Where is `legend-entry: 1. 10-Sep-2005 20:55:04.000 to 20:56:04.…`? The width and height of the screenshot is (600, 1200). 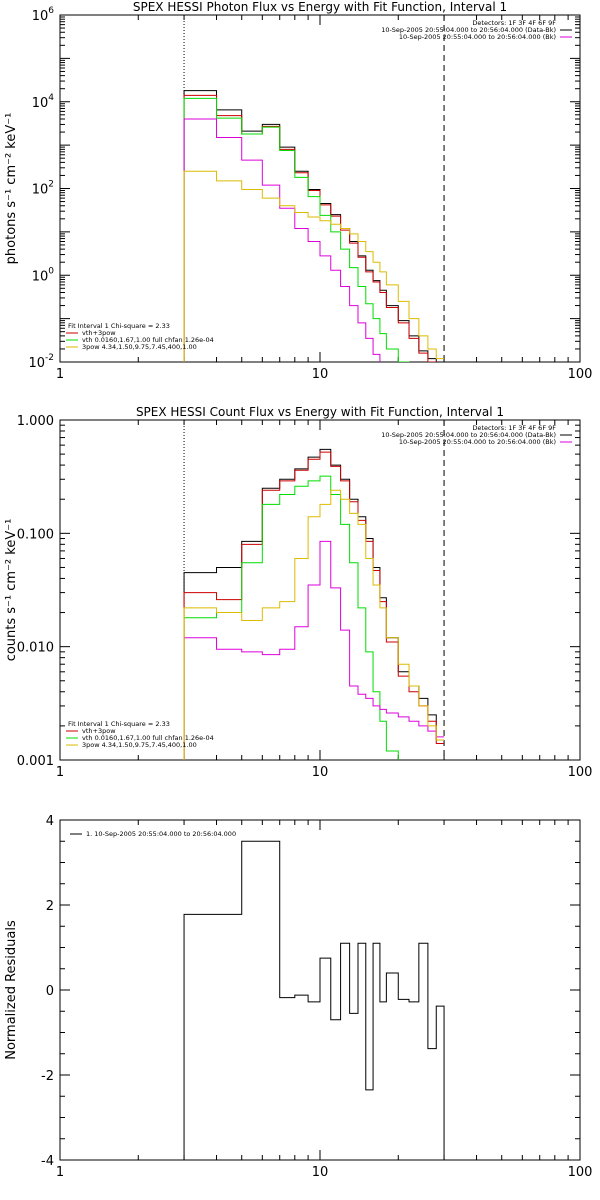
legend-entry: 1. 10-Sep-2005 20:55:04.000 to 20:56:04.… is located at coordinates (161, 834).